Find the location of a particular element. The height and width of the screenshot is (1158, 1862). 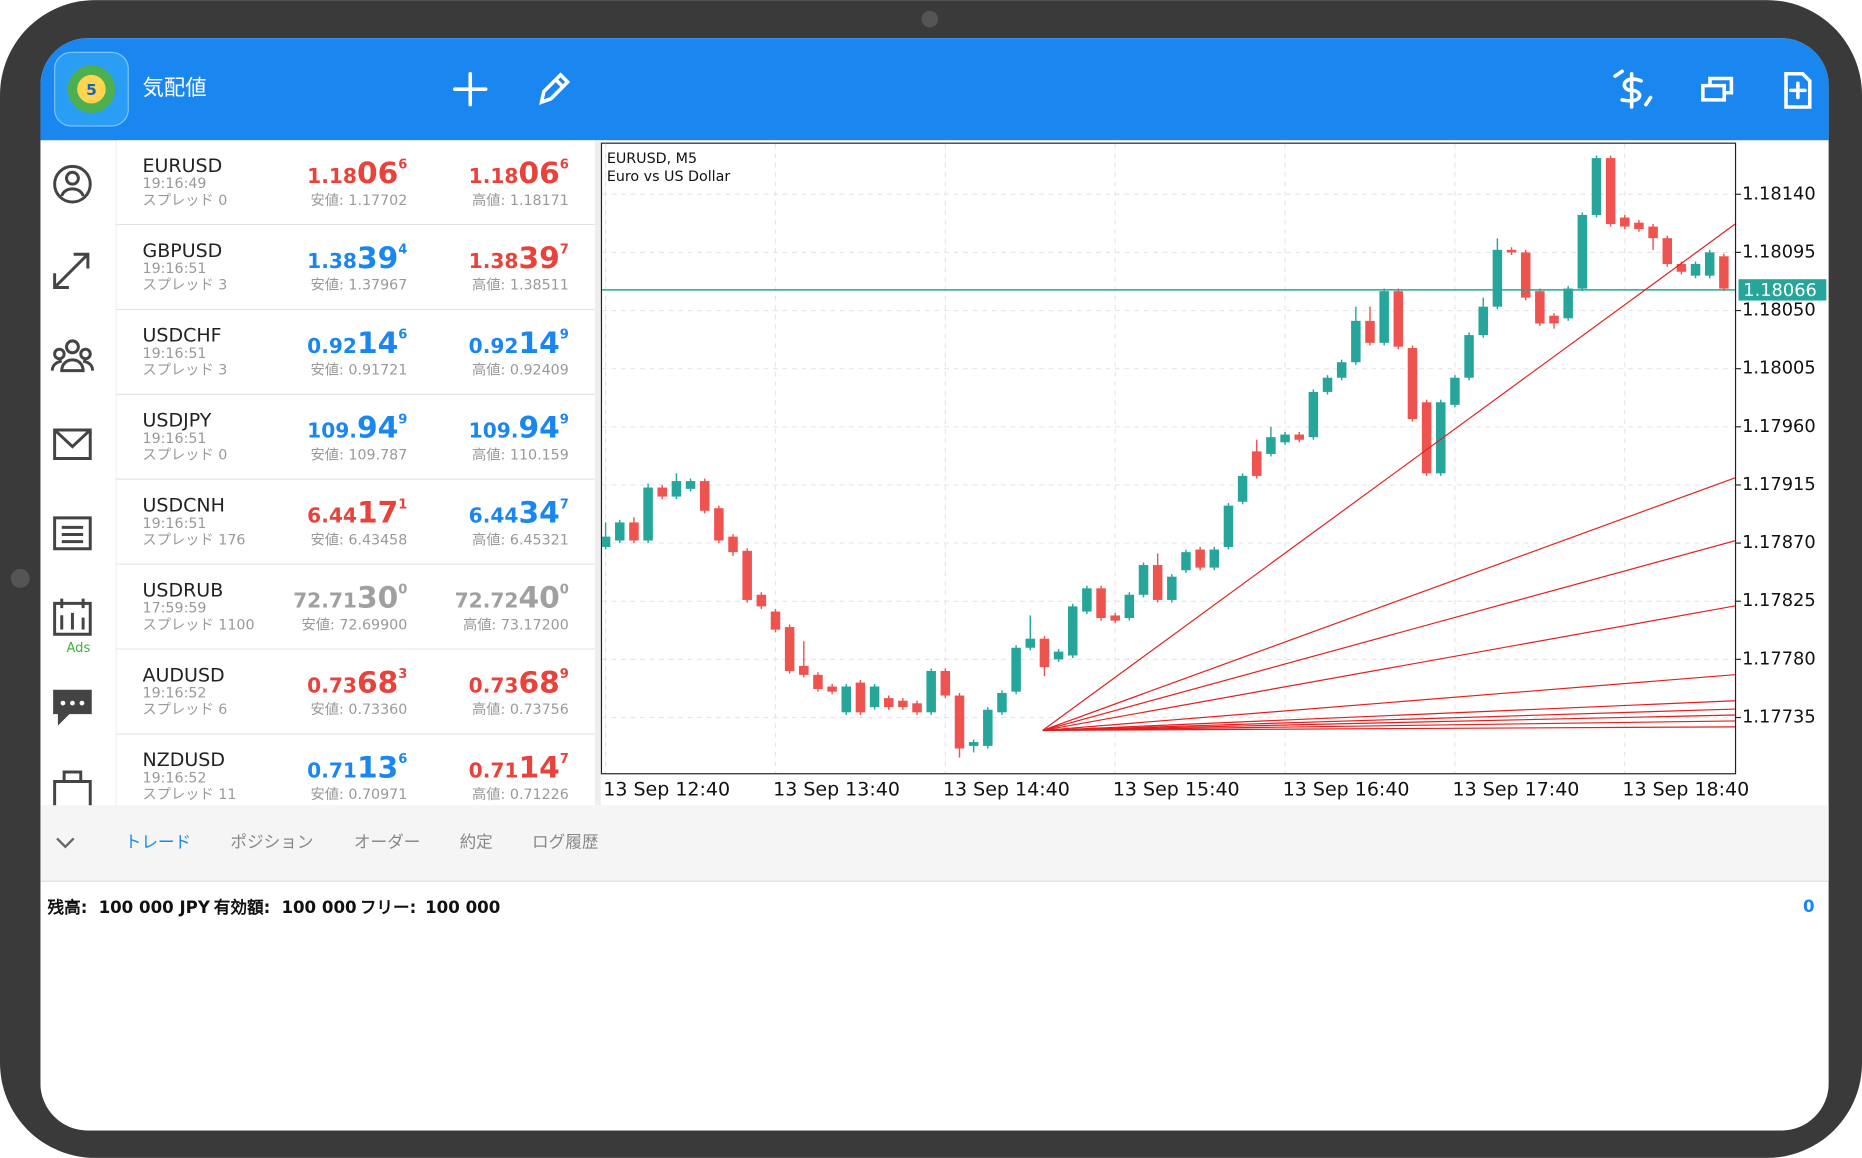

tab: ポジション is located at coordinates (271, 842).